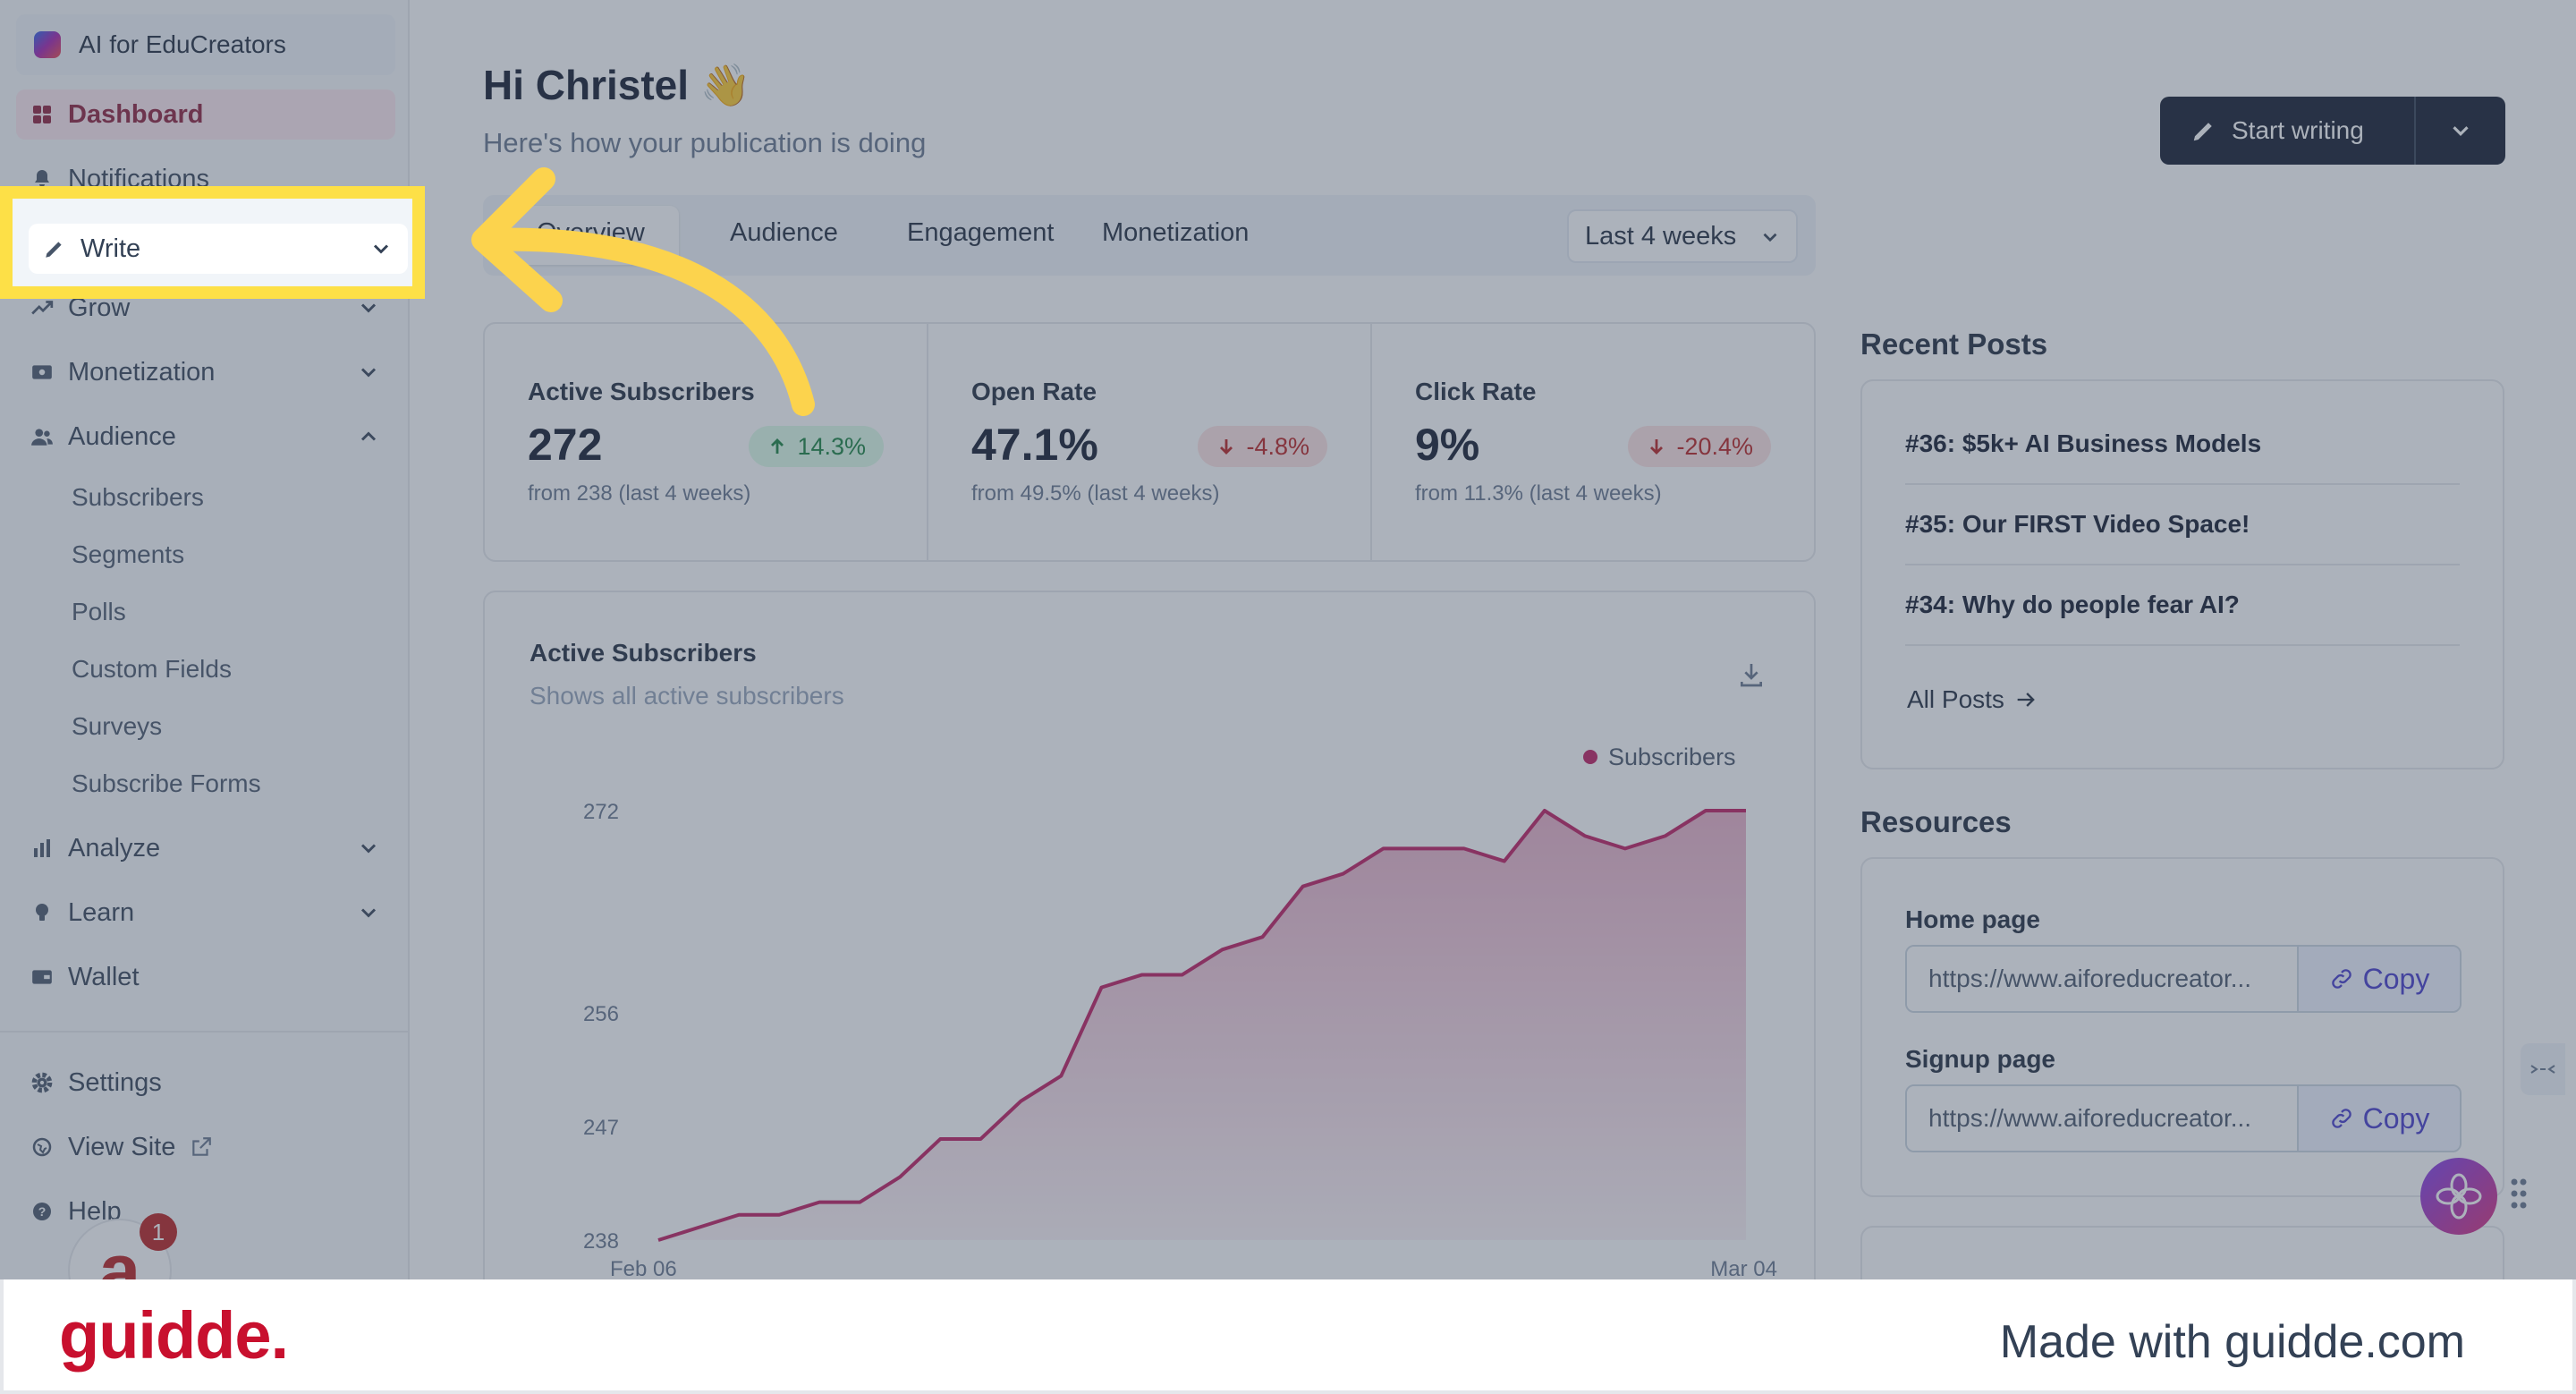 This screenshot has height=1394, width=2576. Describe the element at coordinates (641, 391) in the screenshot. I see `stat-label: Active Subscribers` at that location.